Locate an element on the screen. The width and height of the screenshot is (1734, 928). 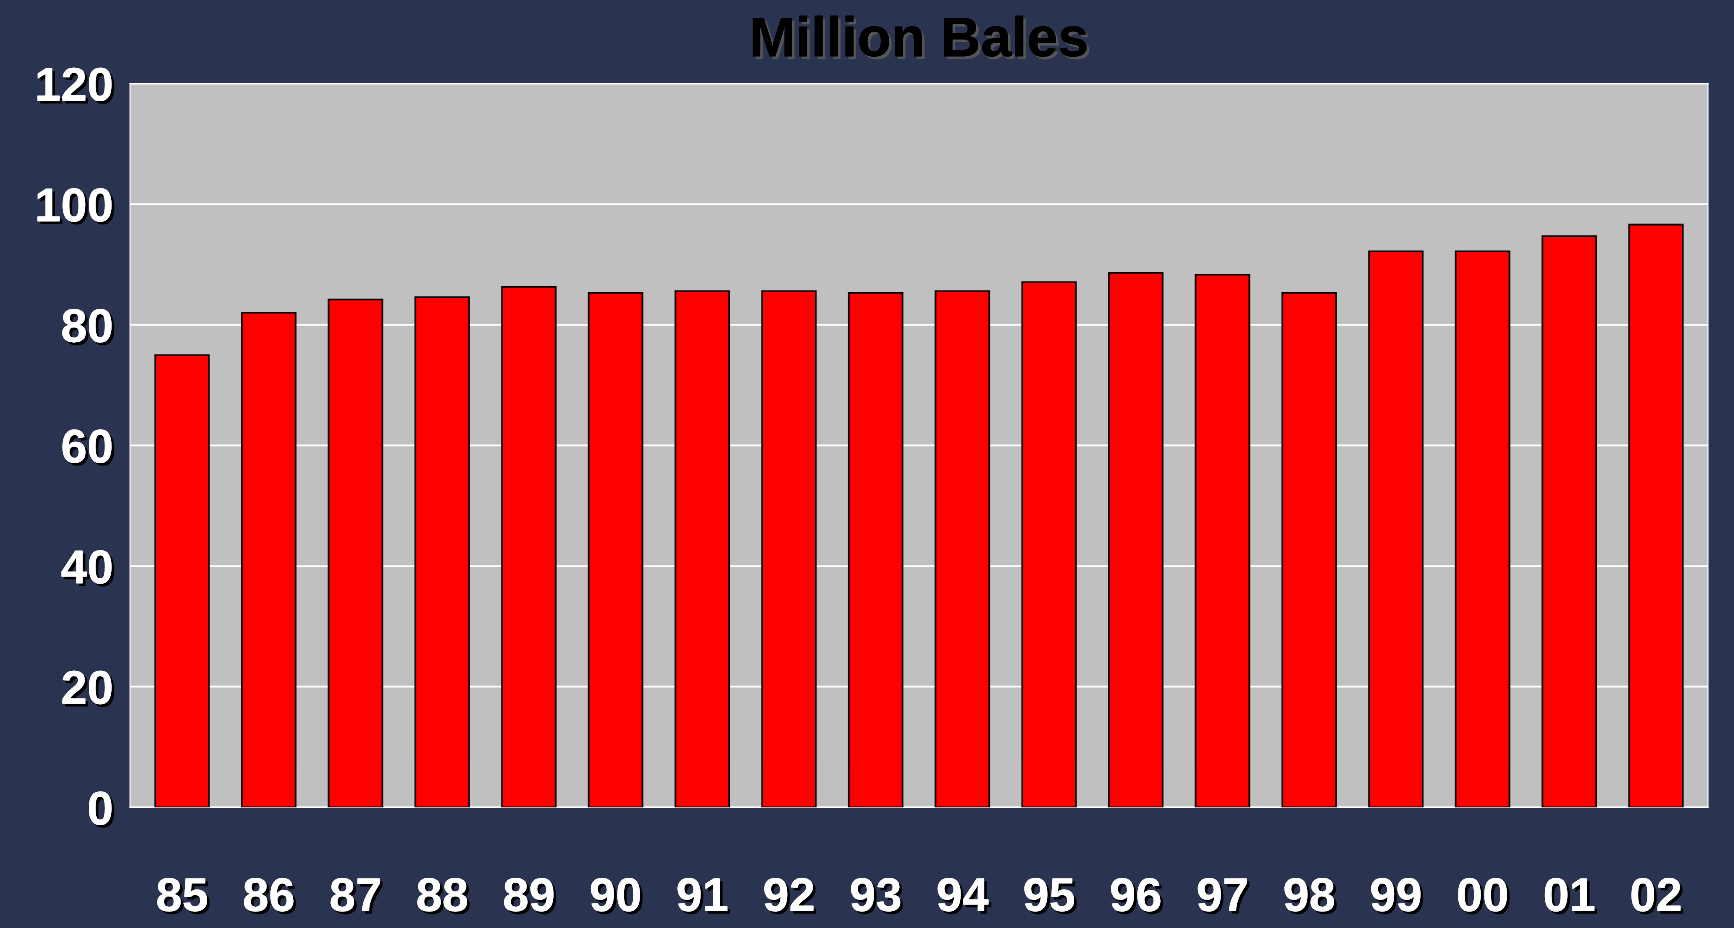
x-tick-label: 01 is located at coordinates (1570, 896).